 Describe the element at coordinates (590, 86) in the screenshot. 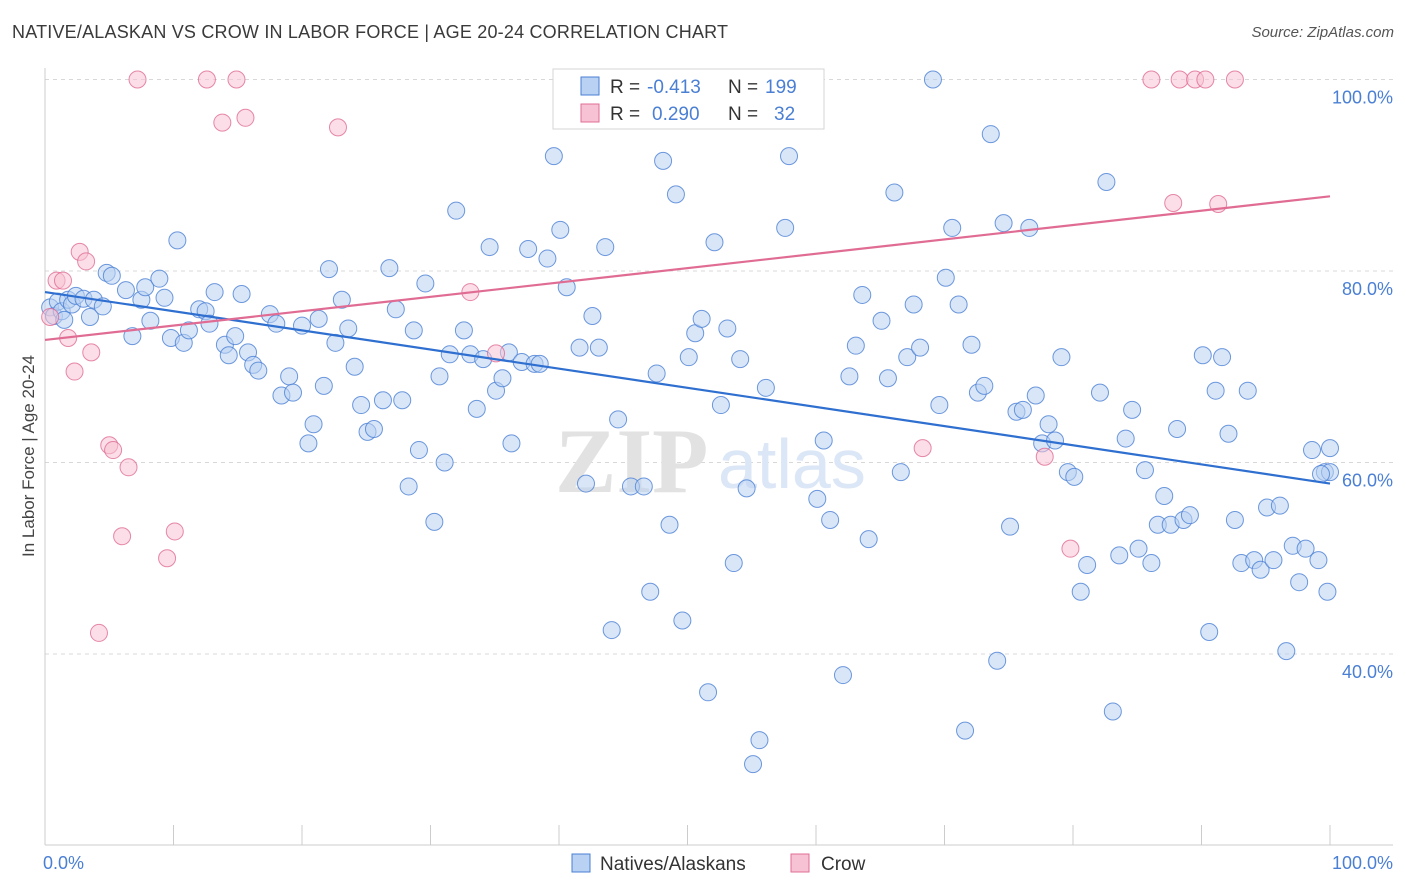

I see `stats-swatch-blue` at that location.